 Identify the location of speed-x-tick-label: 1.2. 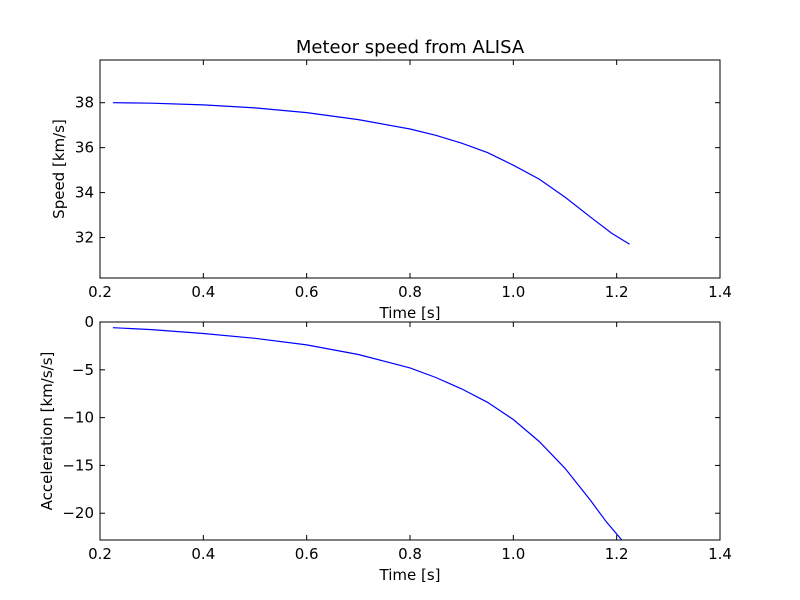
(617, 292).